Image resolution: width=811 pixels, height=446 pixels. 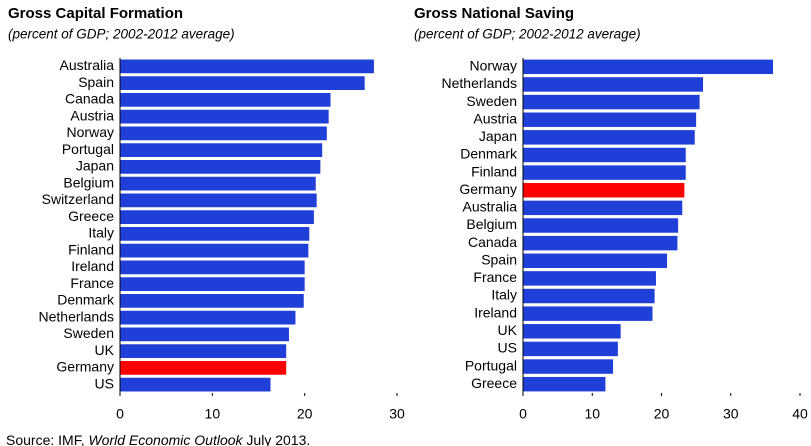 I want to click on y-tick-label: Switzerland, so click(x=78, y=199).